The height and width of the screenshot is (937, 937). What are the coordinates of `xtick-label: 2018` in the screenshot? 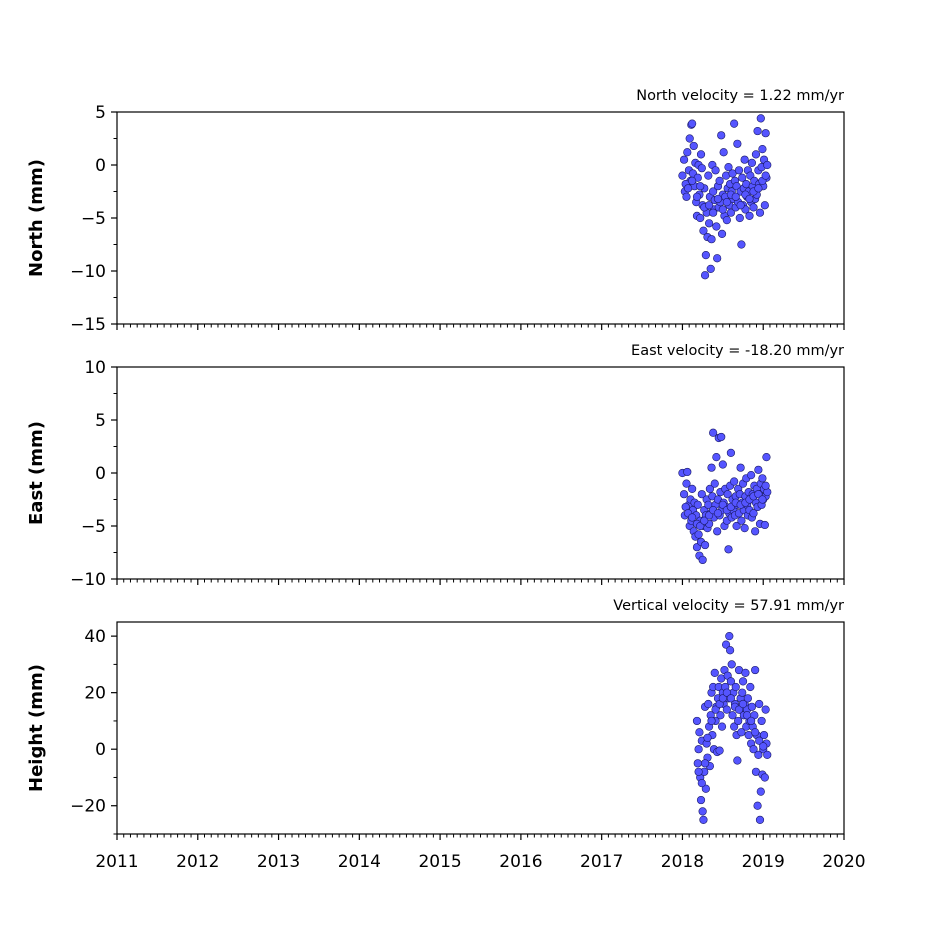 It's located at (682, 862).